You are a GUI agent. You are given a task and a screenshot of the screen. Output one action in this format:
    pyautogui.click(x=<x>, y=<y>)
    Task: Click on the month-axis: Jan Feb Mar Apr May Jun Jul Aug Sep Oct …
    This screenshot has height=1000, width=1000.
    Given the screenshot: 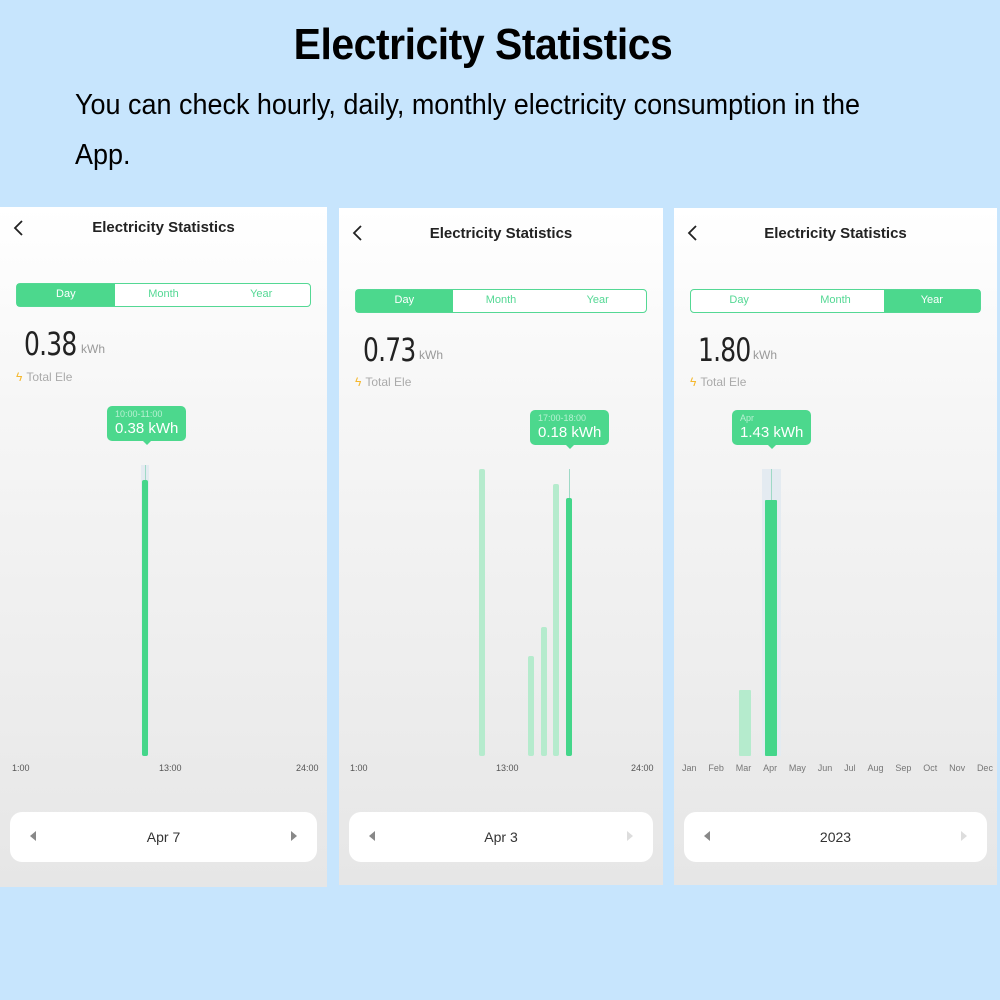 What is the action you would take?
    pyautogui.click(x=837, y=768)
    